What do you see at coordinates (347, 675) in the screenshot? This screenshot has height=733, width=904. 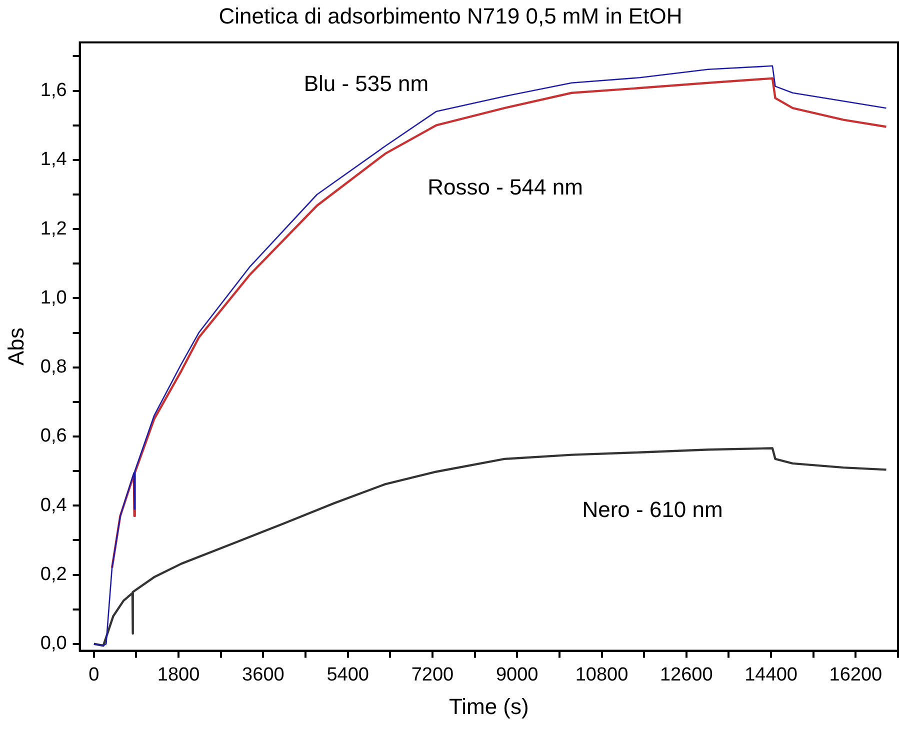 I see `x-tick-label: 5400` at bounding box center [347, 675].